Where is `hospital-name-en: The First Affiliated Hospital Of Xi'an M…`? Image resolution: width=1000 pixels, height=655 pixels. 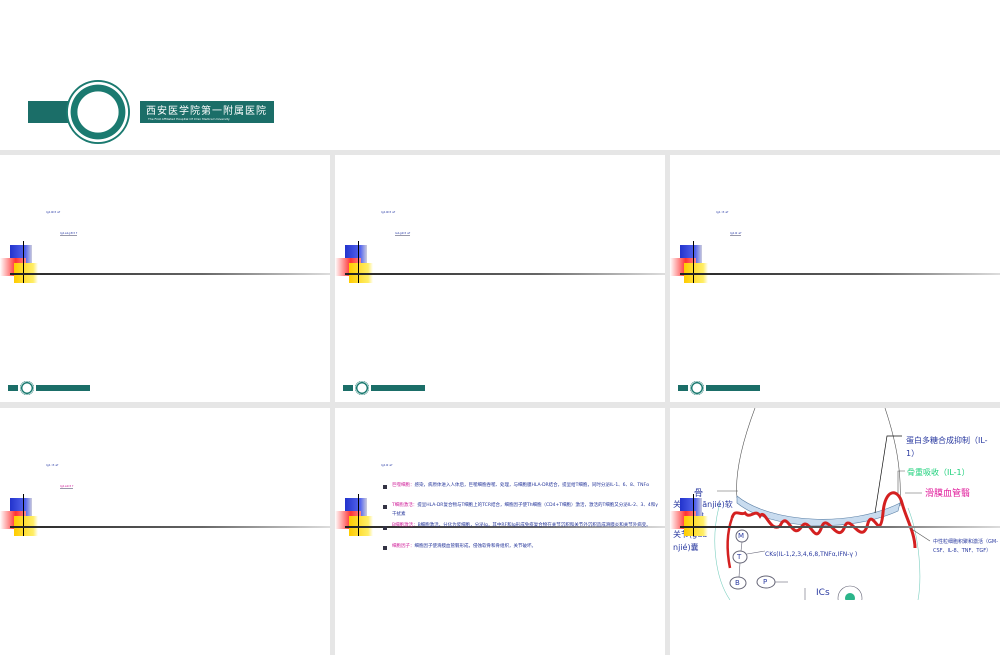 hospital-name-en: The First Affiliated Hospital Of Xi'an M… is located at coordinates (189, 119).